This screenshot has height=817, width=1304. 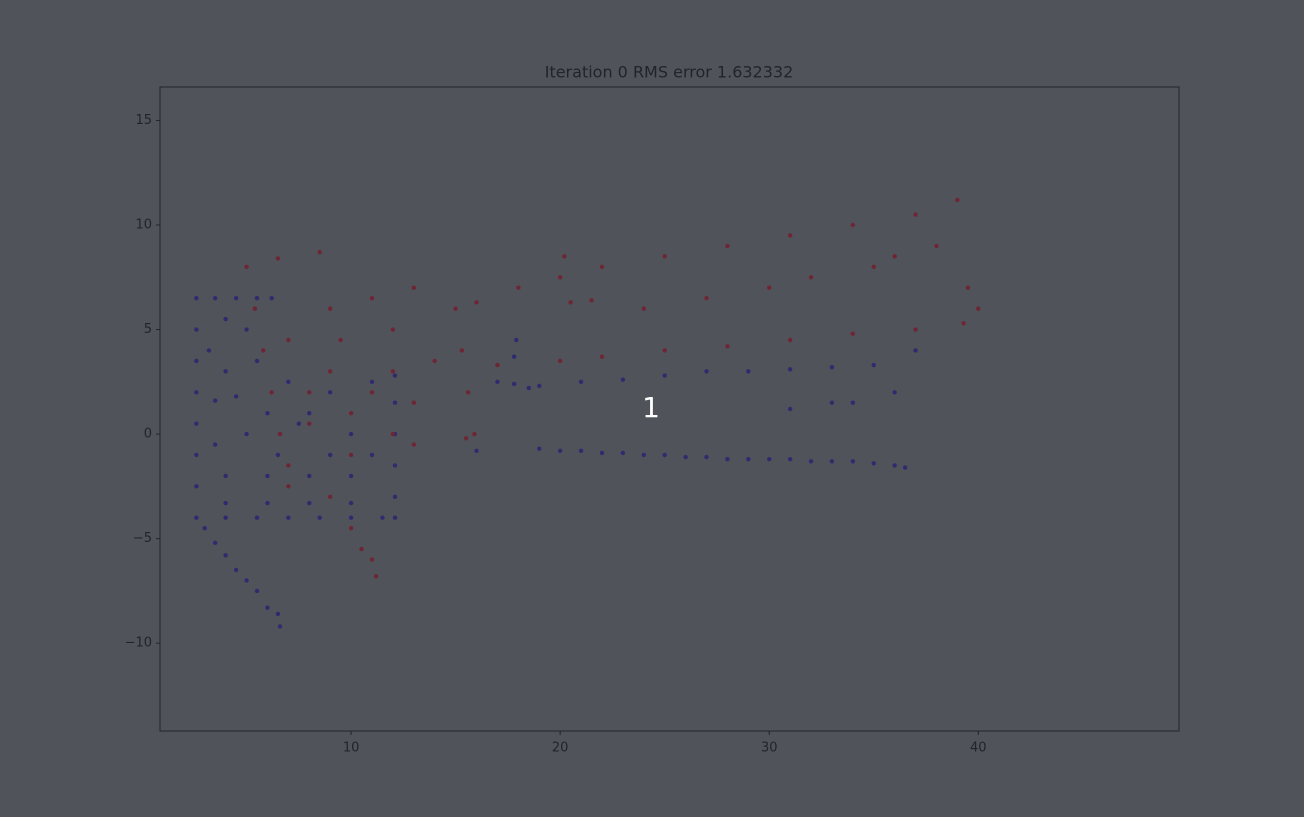 I want to click on y-tick-label: 0, so click(x=148, y=434).